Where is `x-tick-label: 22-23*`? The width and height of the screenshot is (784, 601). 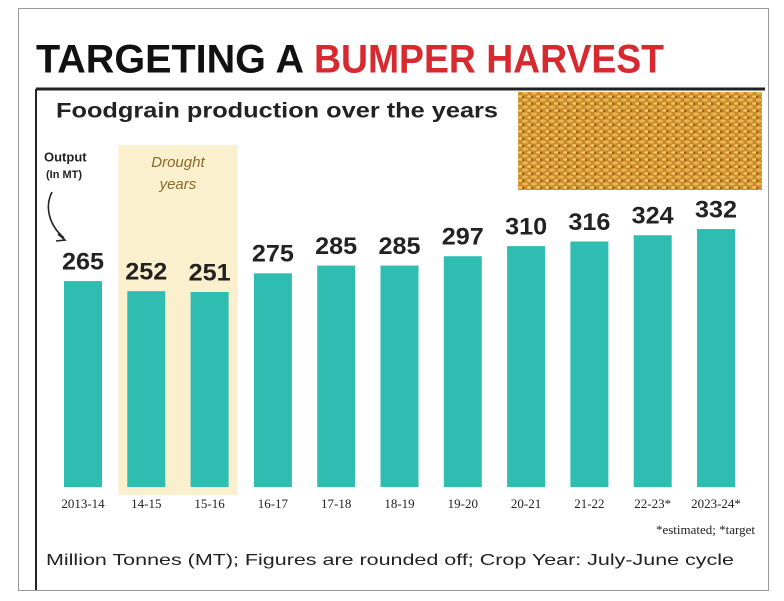
x-tick-label: 22-23* is located at coordinates (652, 503).